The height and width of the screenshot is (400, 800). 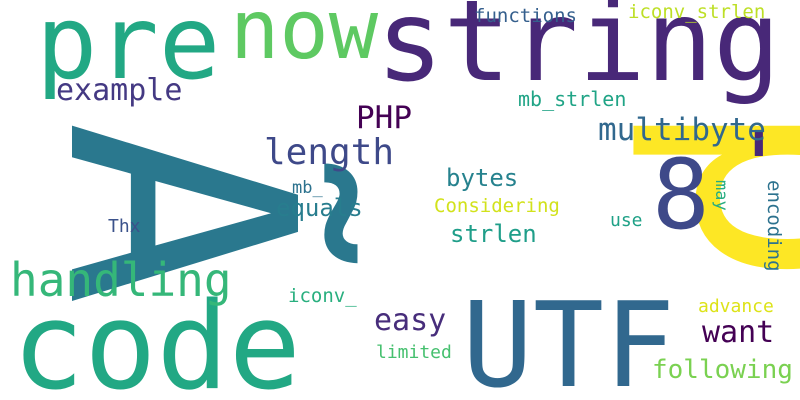 I want to click on word-bytes: bytes, so click(x=482, y=178).